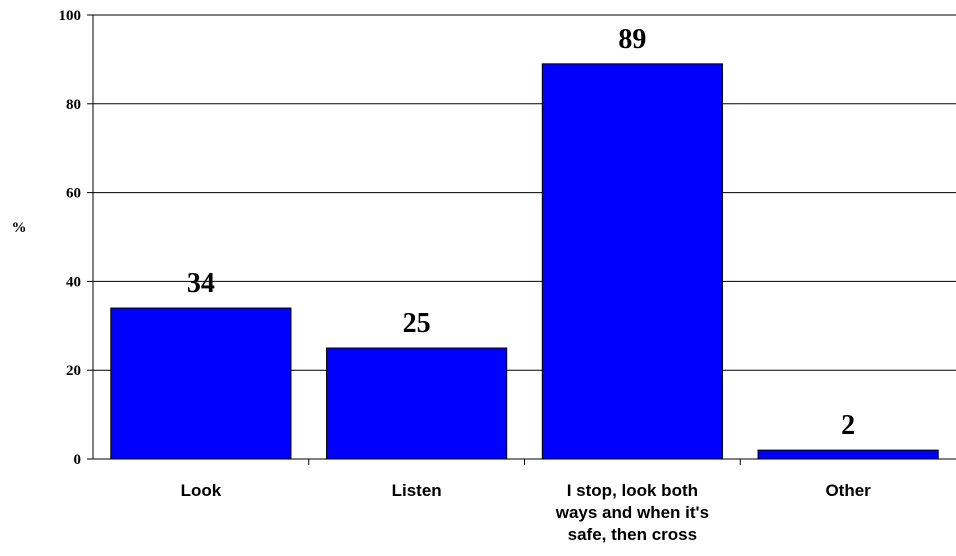 The height and width of the screenshot is (556, 956). I want to click on x-tick-label: Other, so click(848, 490).